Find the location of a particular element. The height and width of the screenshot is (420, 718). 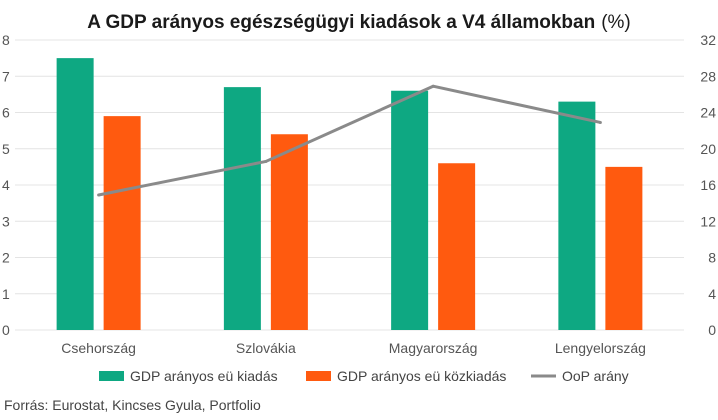

x-category-label: Szlovákia is located at coordinates (266, 348).